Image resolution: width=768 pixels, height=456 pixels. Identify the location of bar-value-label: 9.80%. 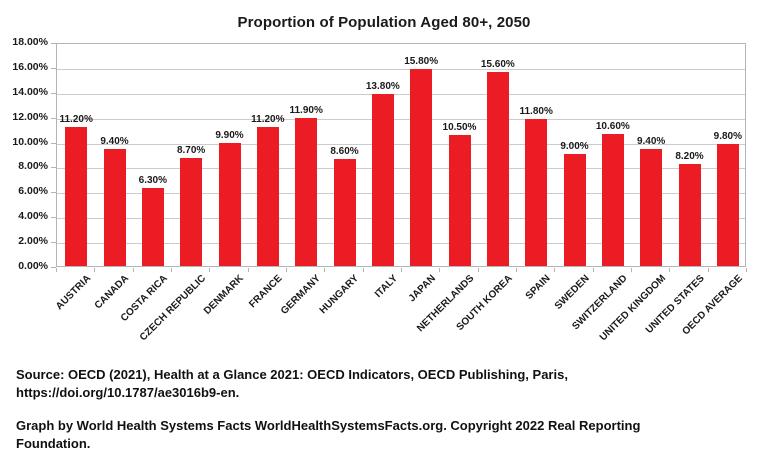
(727, 137).